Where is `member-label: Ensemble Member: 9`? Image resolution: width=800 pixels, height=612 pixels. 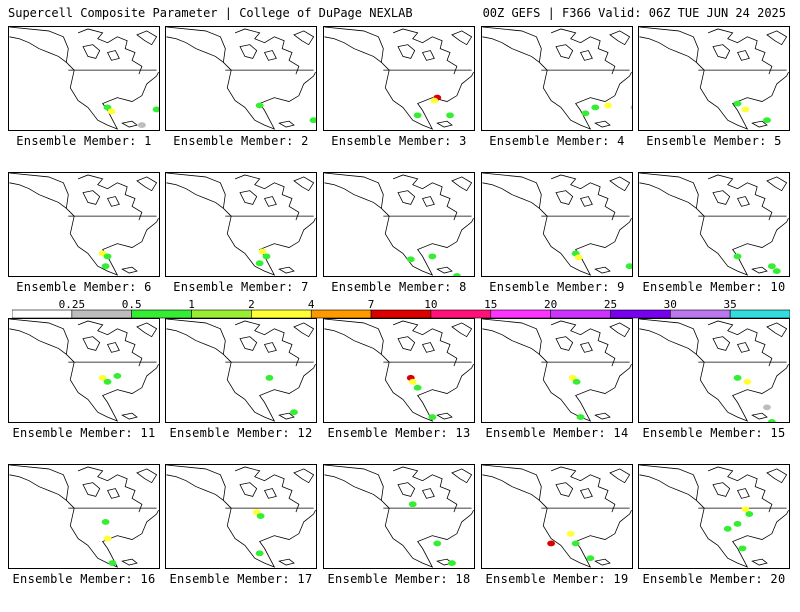
member-label: Ensemble Member: 9 is located at coordinates (557, 287).